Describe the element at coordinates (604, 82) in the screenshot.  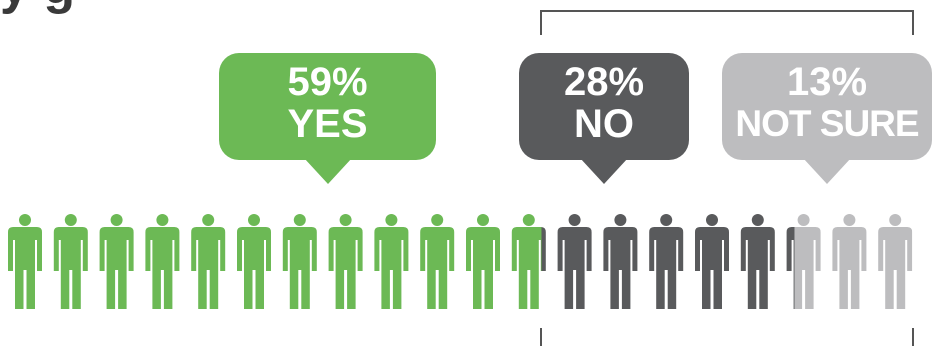
I see `callout-no-value: 28%` at that location.